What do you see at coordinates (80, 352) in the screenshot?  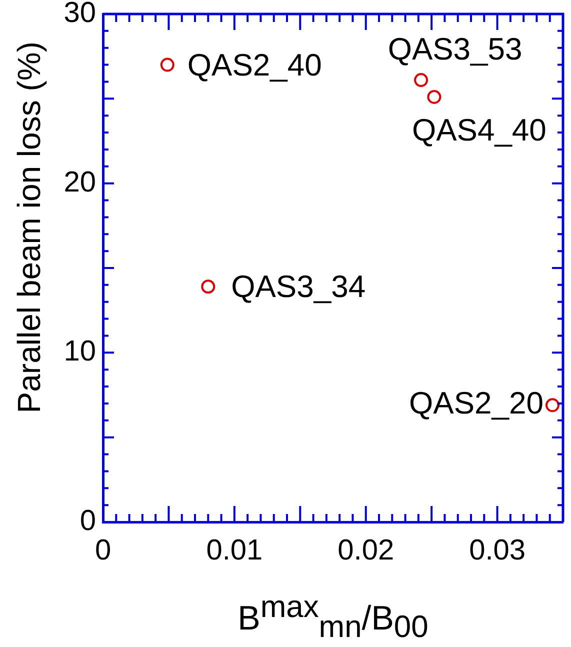 I see `y-tick-label: 10` at bounding box center [80, 352].